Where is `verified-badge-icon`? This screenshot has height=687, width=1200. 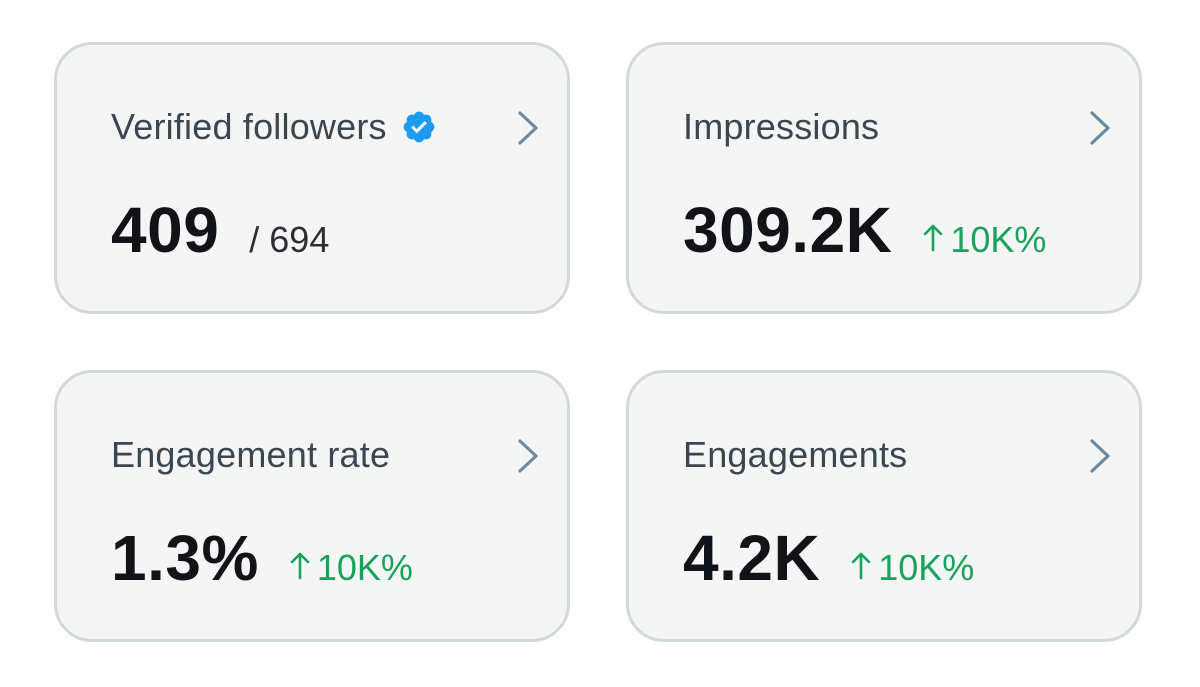 verified-badge-icon is located at coordinates (419, 127).